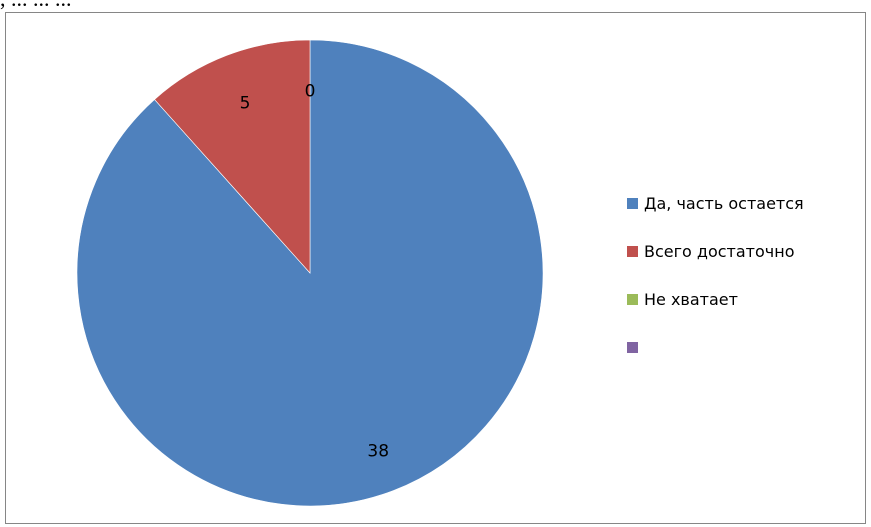 The width and height of the screenshot is (871, 527). What do you see at coordinates (744, 299) in the screenshot?
I see `legend-item-not-enough: Не хватает` at bounding box center [744, 299].